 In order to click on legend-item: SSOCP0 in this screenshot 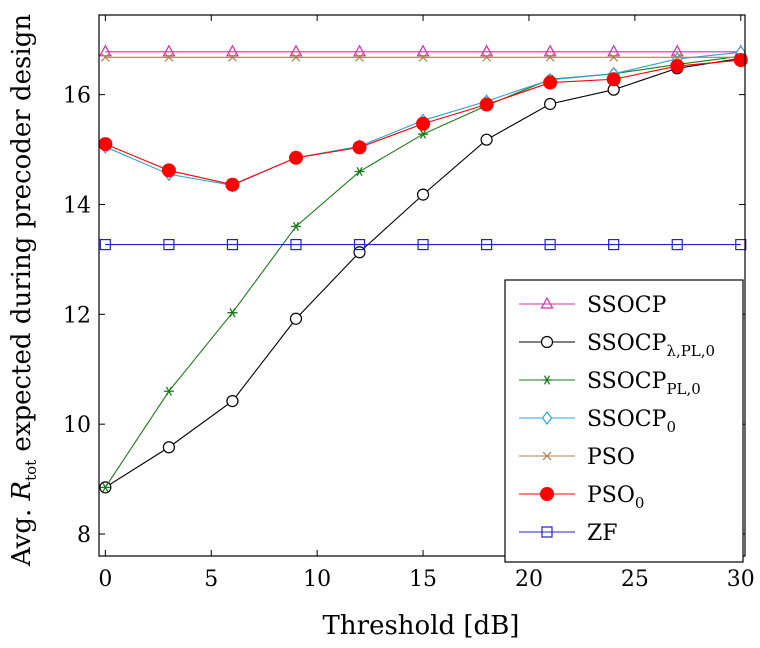, I will do `click(597, 421)`.